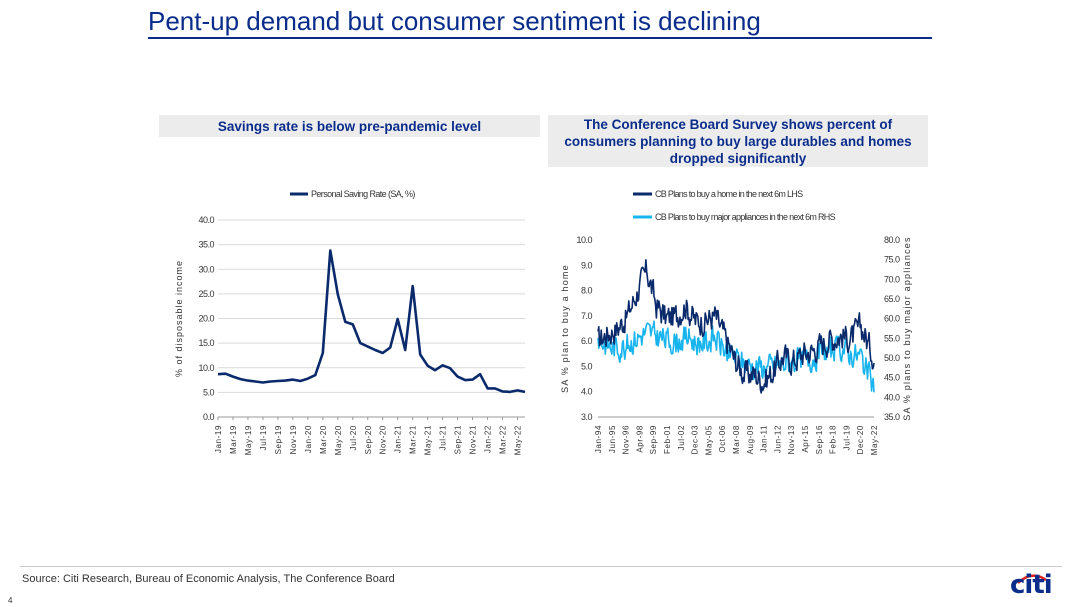  What do you see at coordinates (892, 279) in the screenshot?
I see `y2-tick-label: 70.0` at bounding box center [892, 279].